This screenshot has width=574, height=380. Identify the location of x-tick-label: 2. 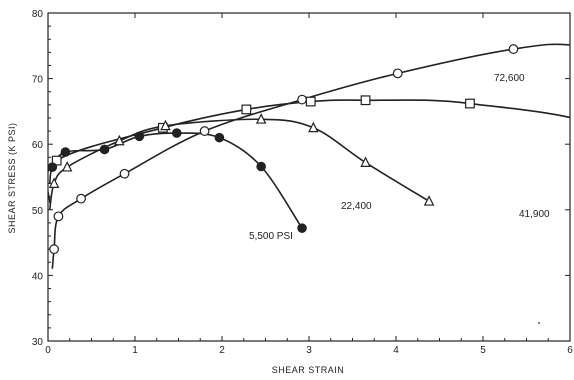
(222, 350).